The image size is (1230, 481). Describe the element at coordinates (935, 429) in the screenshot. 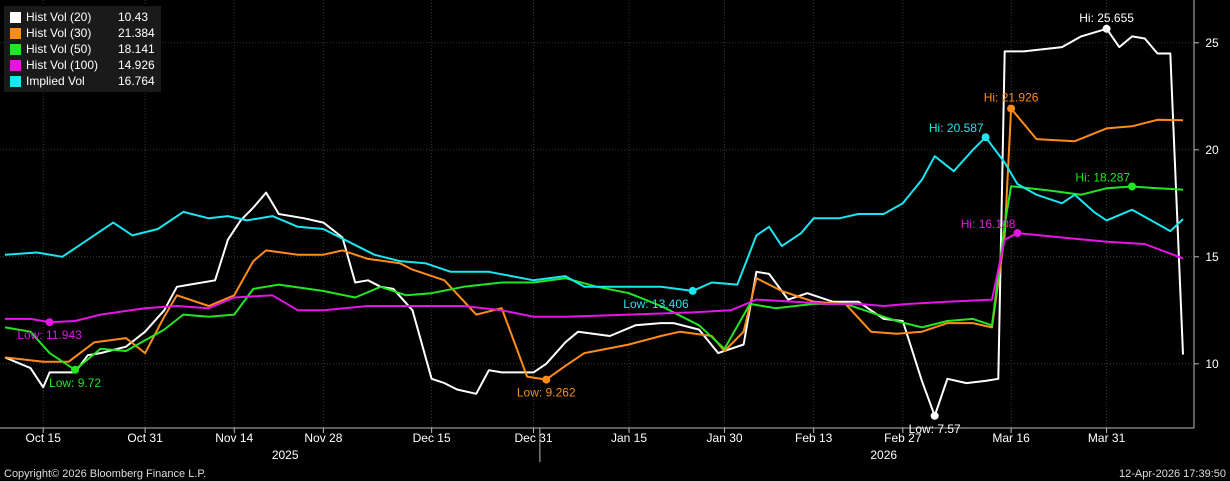

I see `annotation-label: Low: 7.57` at that location.